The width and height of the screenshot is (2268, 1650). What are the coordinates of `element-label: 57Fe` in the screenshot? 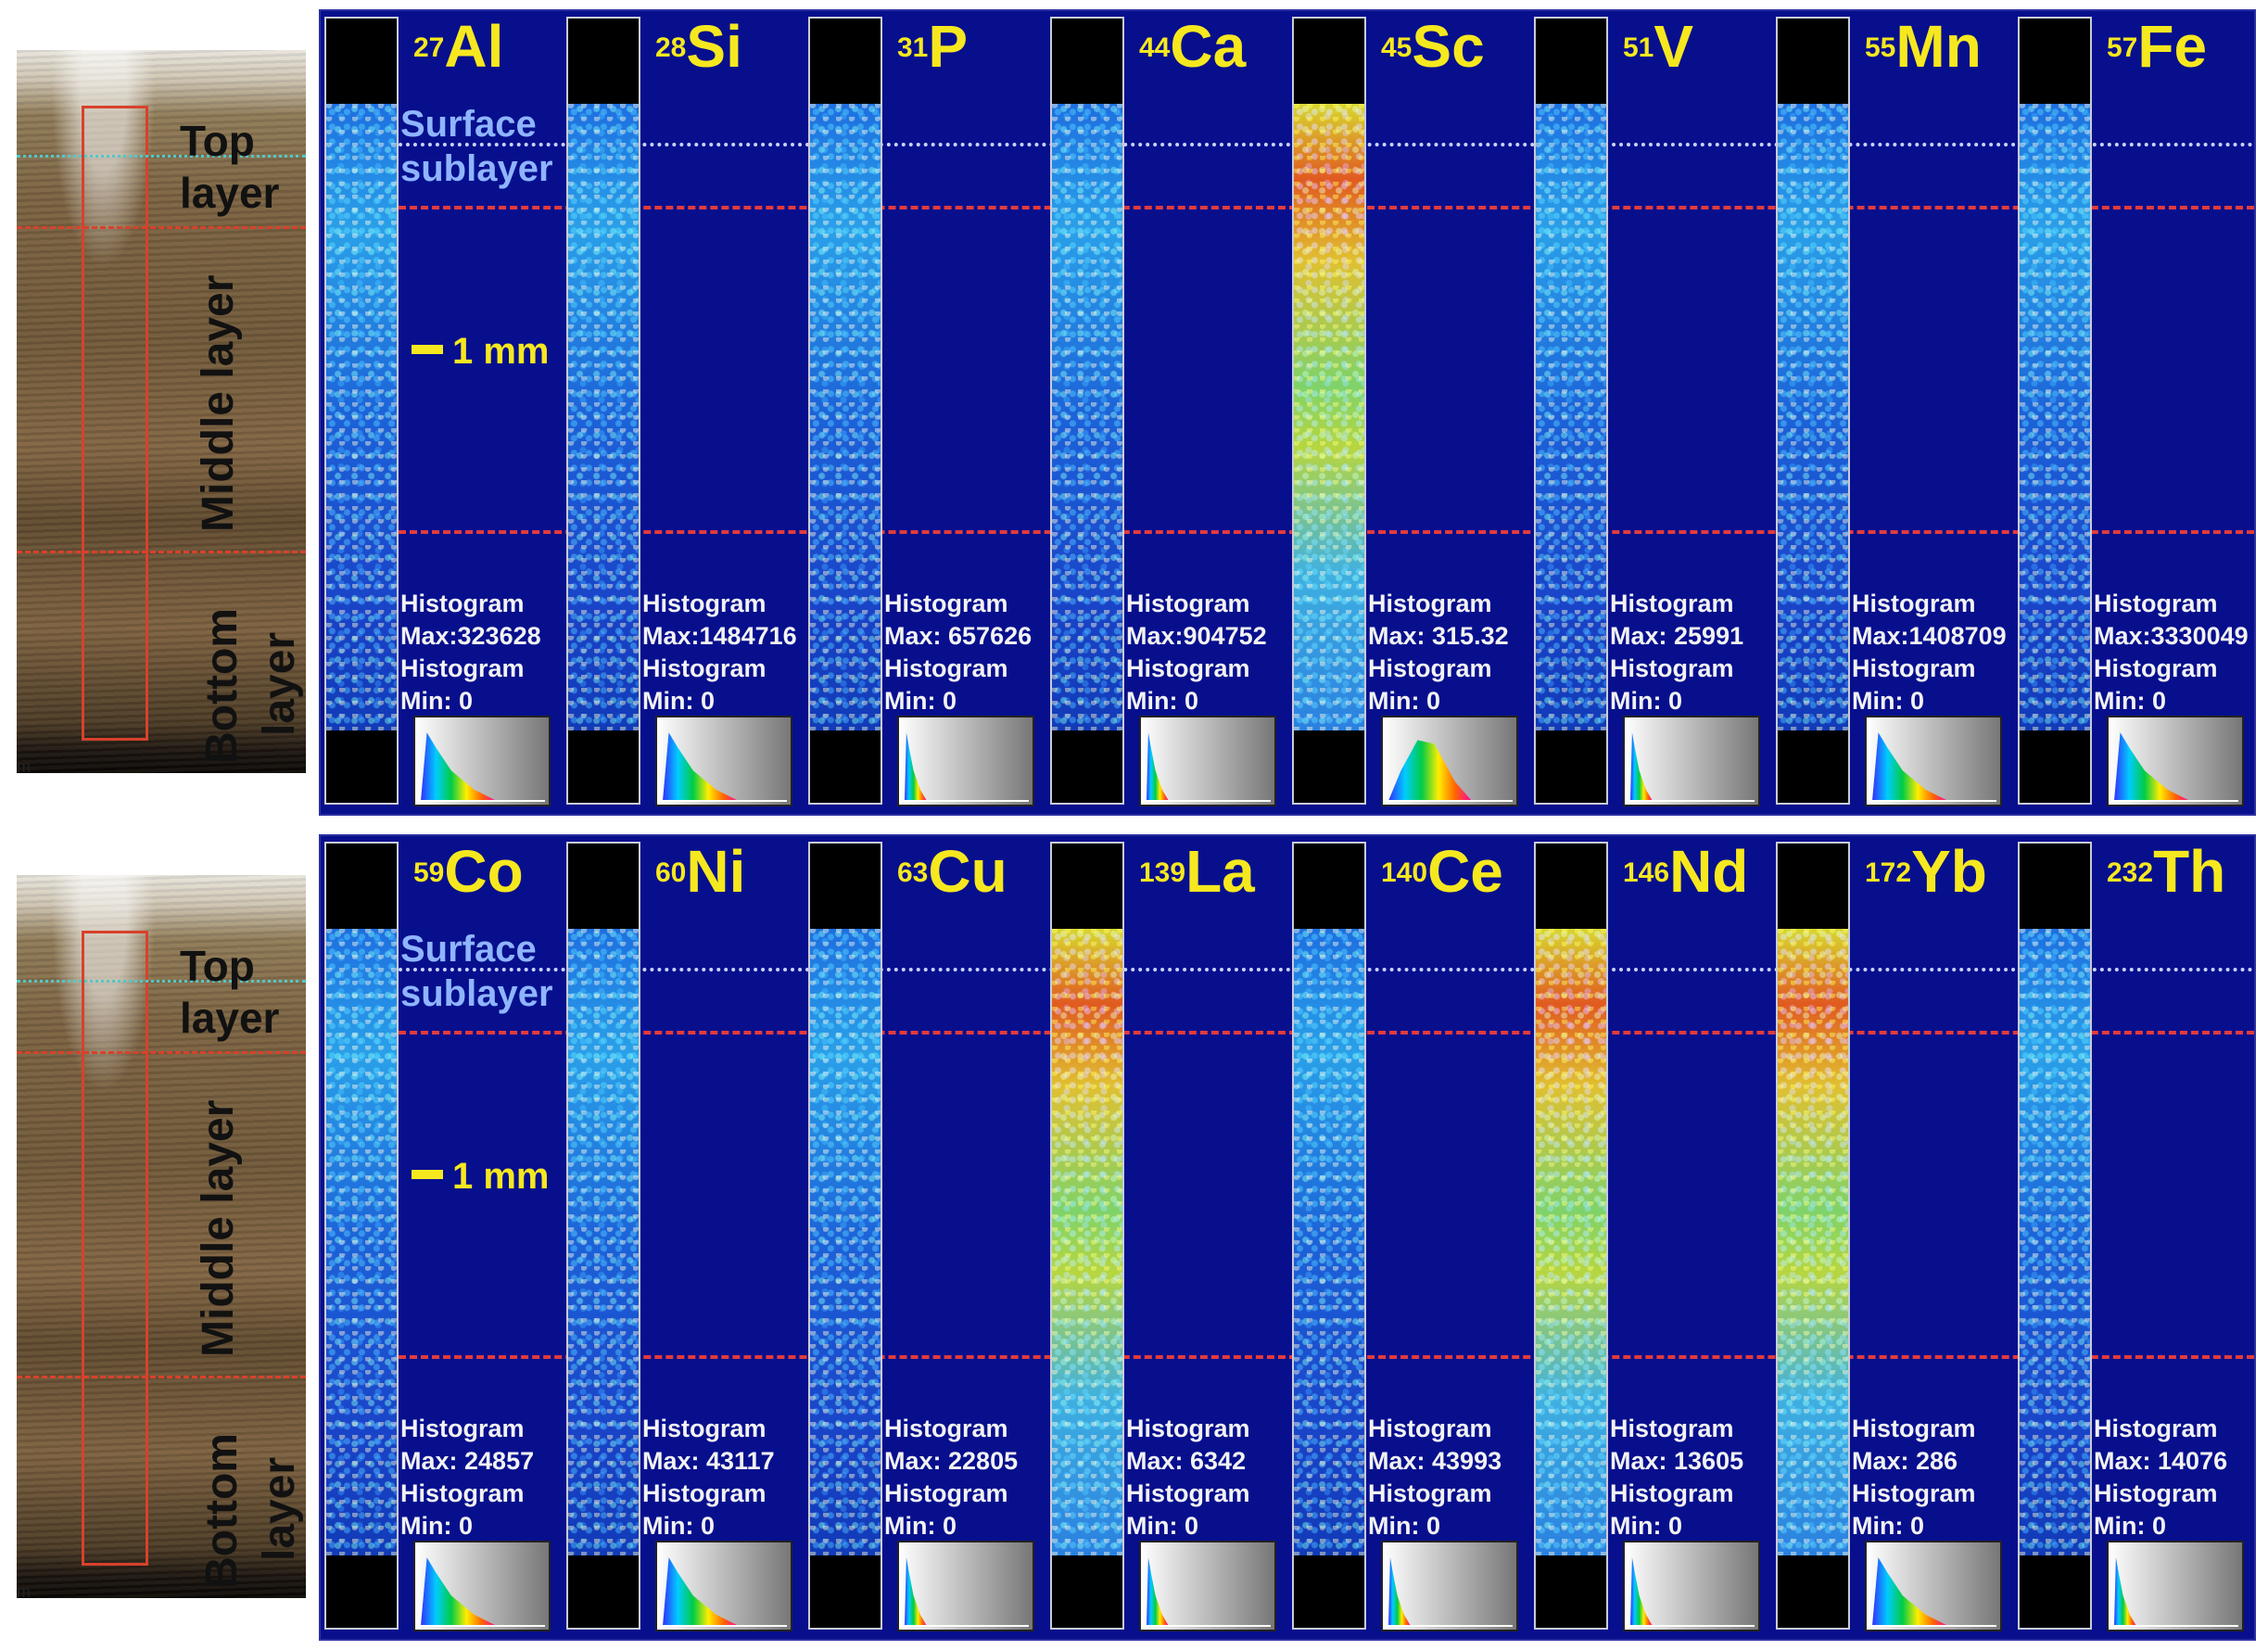 It's located at (2157, 46).